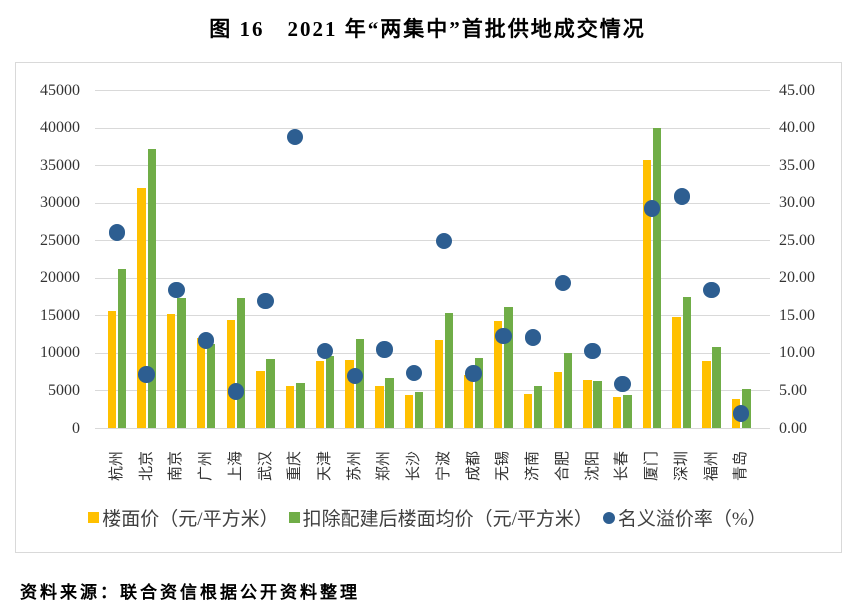  What do you see at coordinates (354, 465) in the screenshot?
I see `x-axis-category-label: 苏州` at bounding box center [354, 465].